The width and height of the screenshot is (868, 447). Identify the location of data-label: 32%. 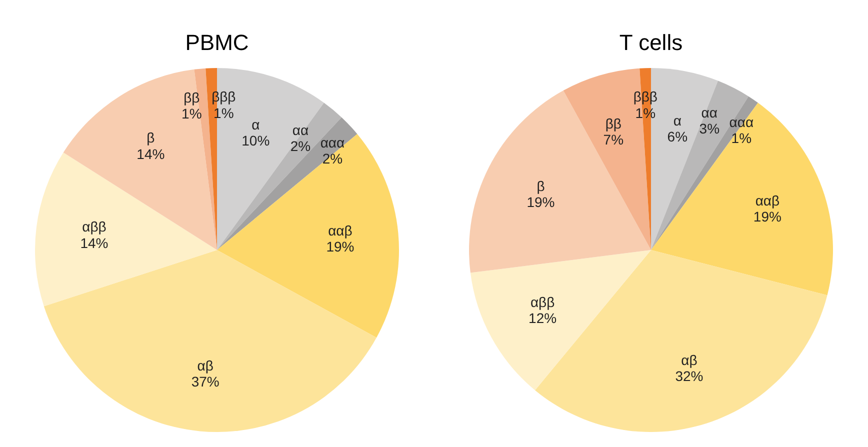
(689, 376).